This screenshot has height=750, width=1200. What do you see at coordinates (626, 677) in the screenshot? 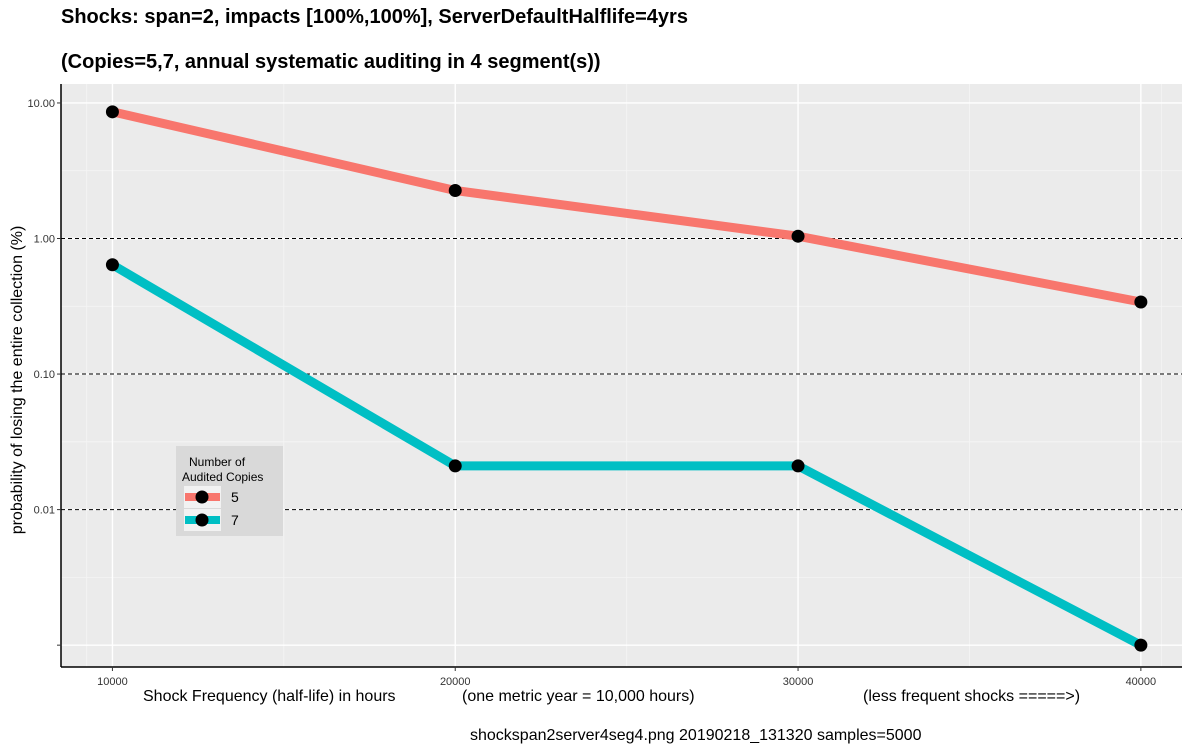
I see `x-axis-ticks: 10000 20000 30000 40000` at bounding box center [626, 677].